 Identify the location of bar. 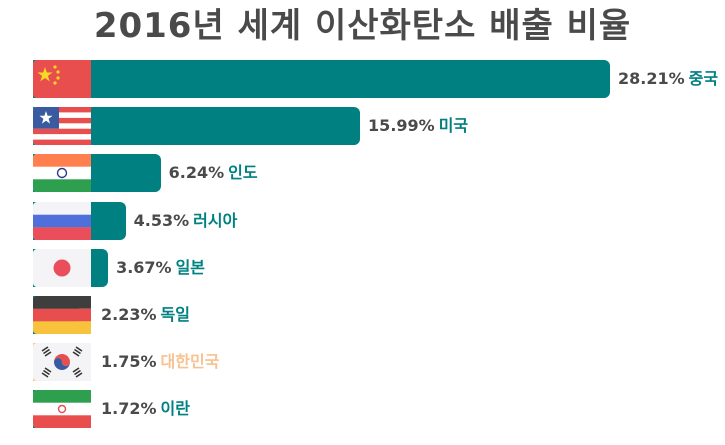
(321, 79).